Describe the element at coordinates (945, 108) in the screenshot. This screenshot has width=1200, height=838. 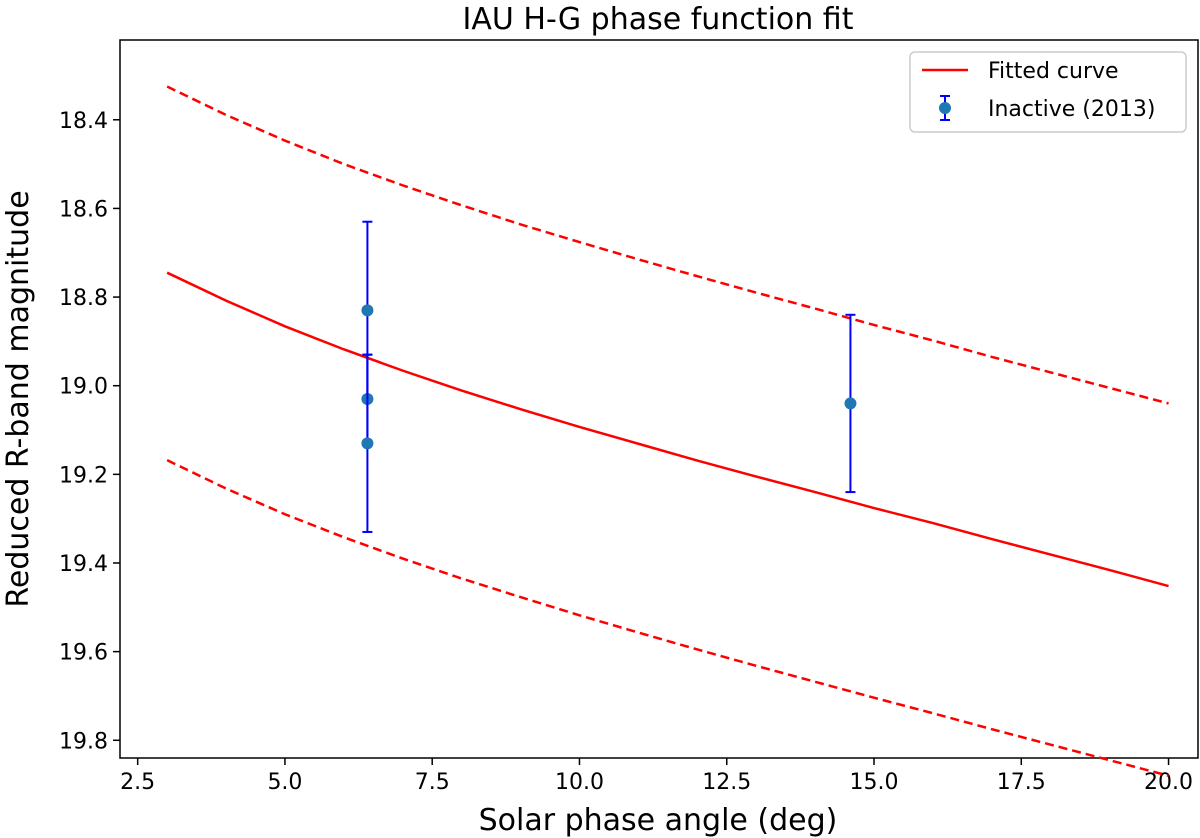
I see `legend-errorbar-swatch` at that location.